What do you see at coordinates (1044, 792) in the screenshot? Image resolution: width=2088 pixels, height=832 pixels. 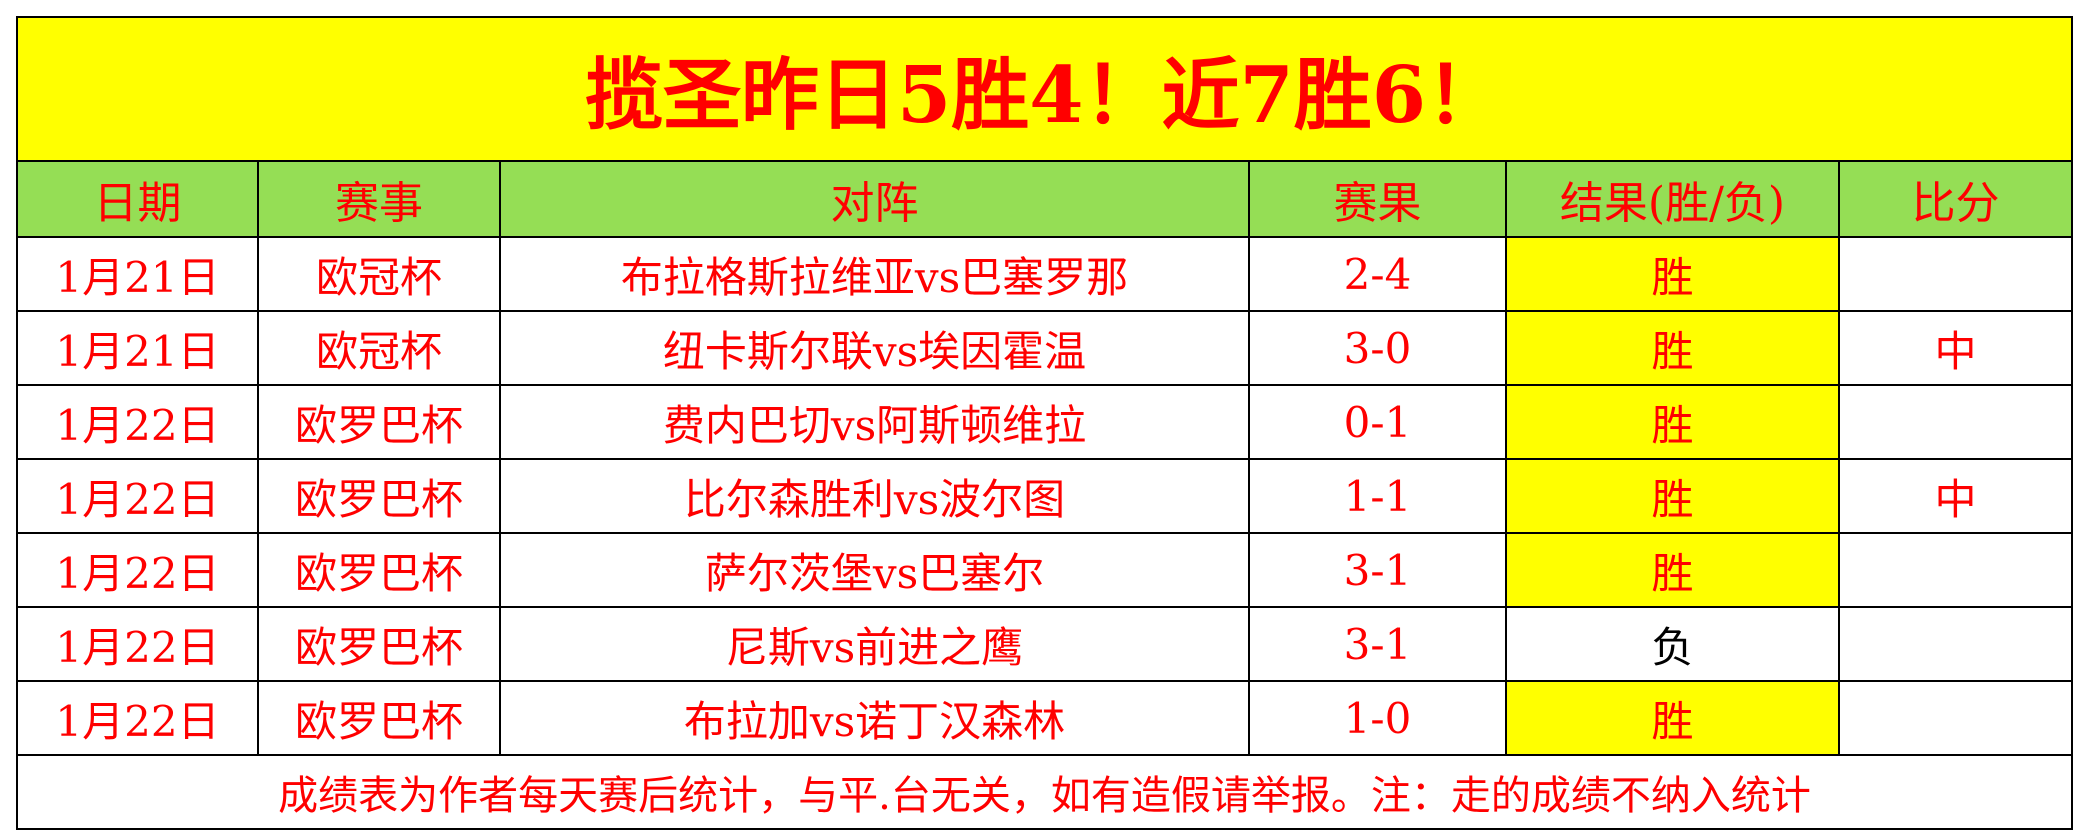 I see `footer-note: 成绩表为作者每天赛后统计，与平.台无关，如有造假请举报。注：走的成绩不纳入统计` at bounding box center [1044, 792].